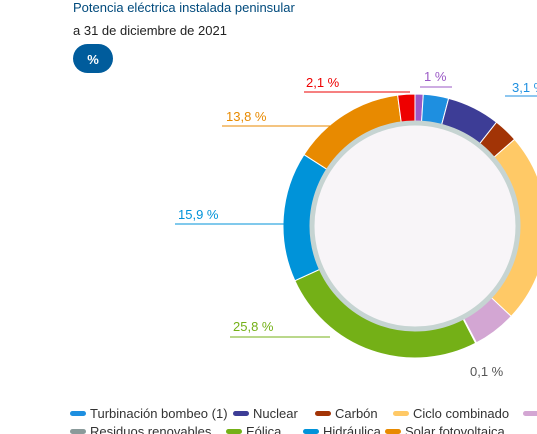 Image resolution: width=537 pixels, height=434 pixels. Describe the element at coordinates (524, 87) in the screenshot. I see `value-label: 3,1 %` at that location.